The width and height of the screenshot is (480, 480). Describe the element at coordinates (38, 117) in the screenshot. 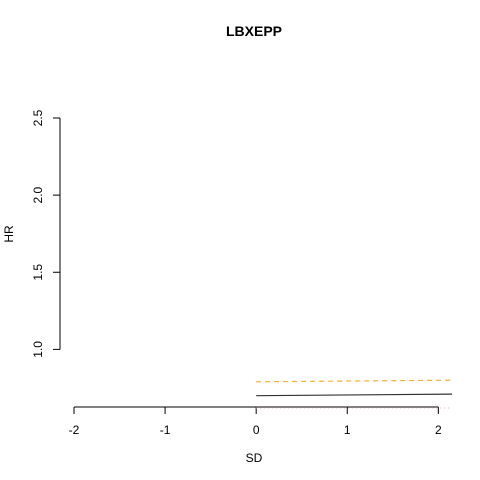

I see `y-tick-label: 2.5` at that location.